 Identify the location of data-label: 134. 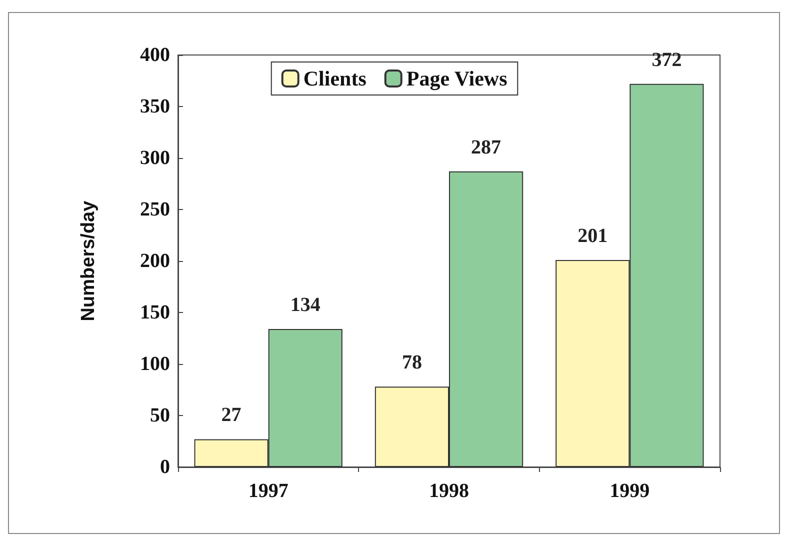
(305, 305).